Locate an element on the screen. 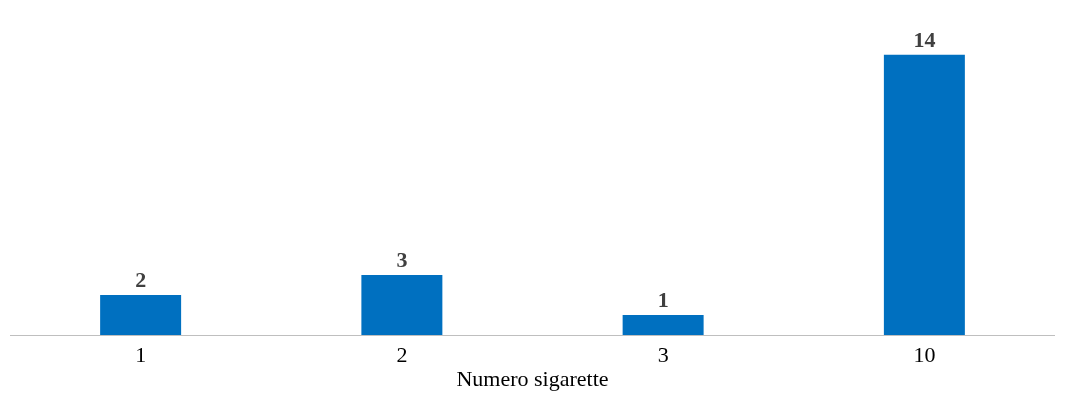  x-tick-label: 10 is located at coordinates (924, 355).